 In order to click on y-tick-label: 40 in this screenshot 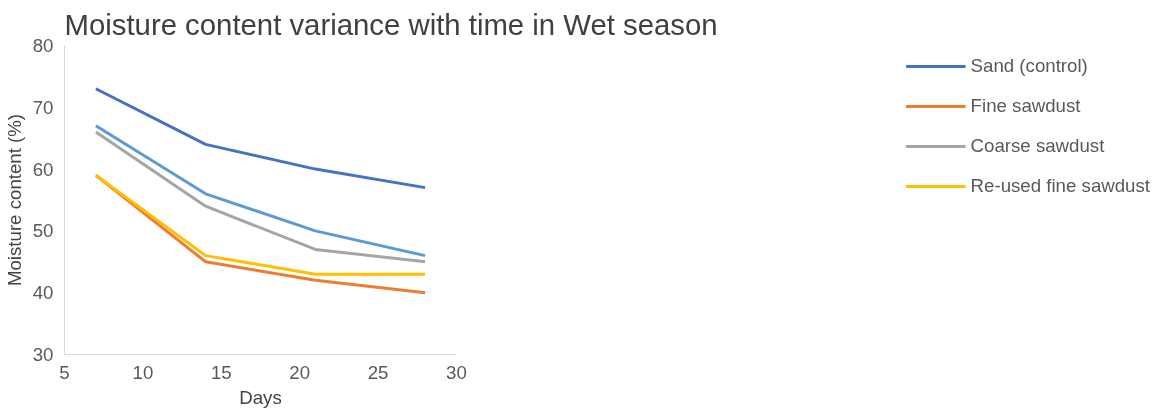, I will do `click(43, 293)`.